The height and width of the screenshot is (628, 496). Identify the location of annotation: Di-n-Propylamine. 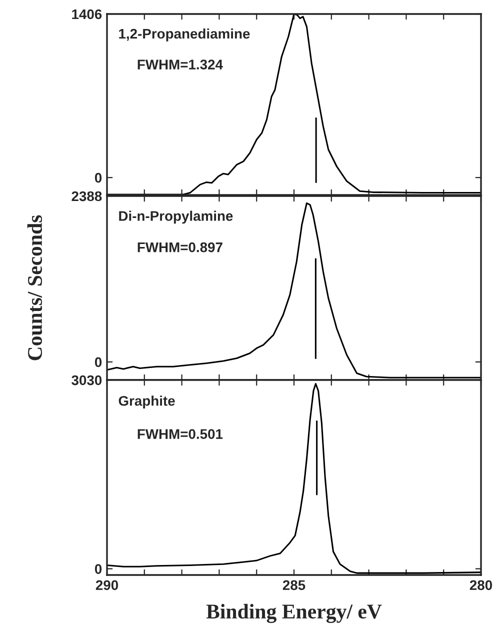
(176, 217).